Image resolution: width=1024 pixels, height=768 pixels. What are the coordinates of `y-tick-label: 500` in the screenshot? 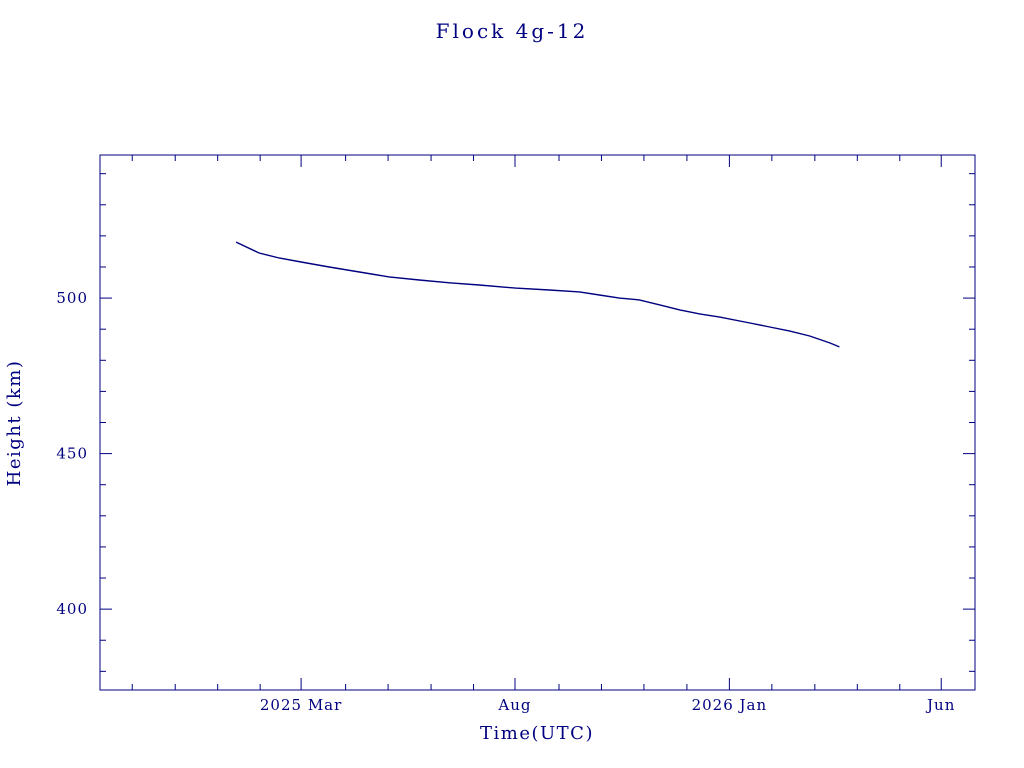 It's located at (72, 298).